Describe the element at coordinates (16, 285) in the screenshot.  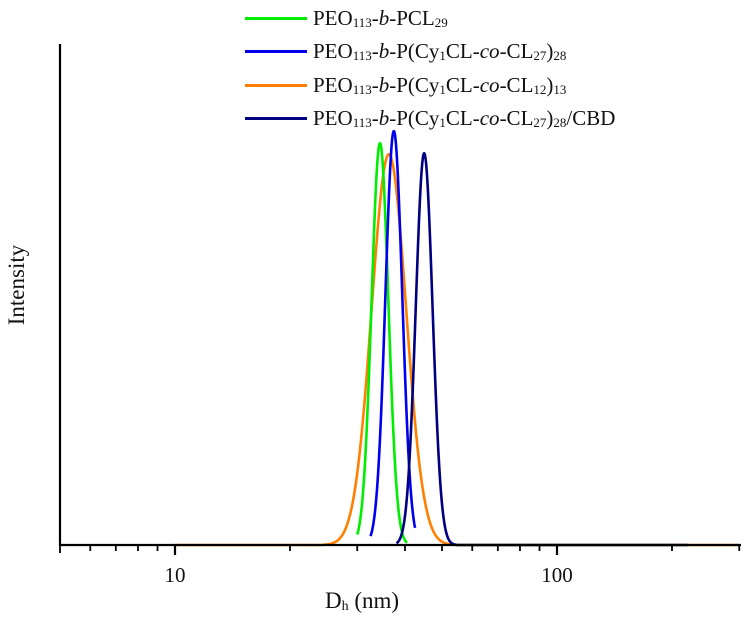
I see `y-axis-label: Intensity` at that location.